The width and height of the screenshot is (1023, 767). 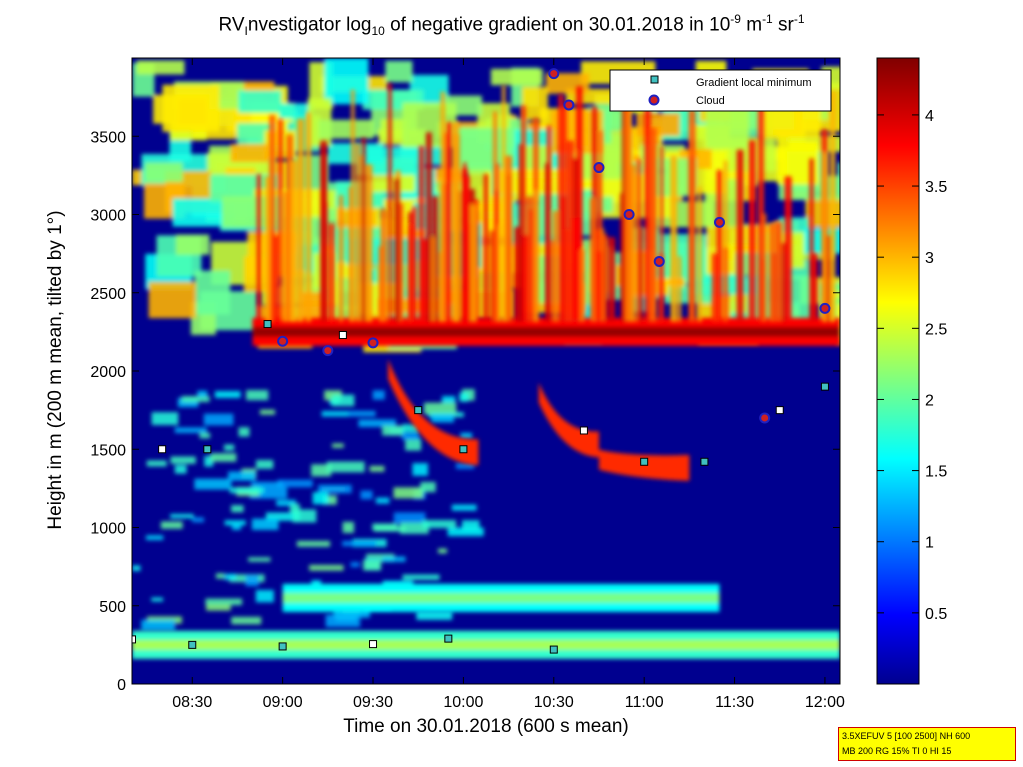 I want to click on info-line-2: MB 200 RG 15% TI 0 HI 15, so click(x=897, y=751).